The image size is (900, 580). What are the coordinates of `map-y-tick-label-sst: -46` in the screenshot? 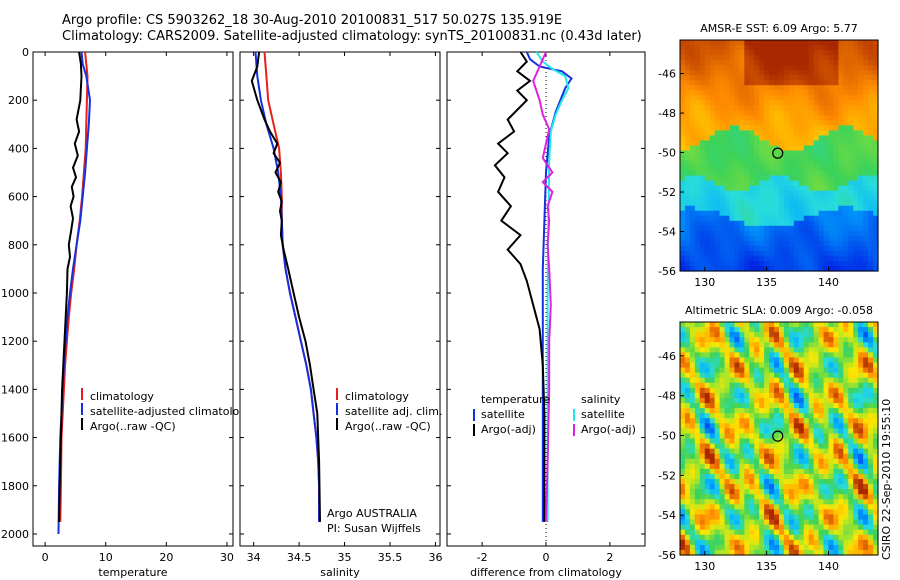 It's located at (667, 74).